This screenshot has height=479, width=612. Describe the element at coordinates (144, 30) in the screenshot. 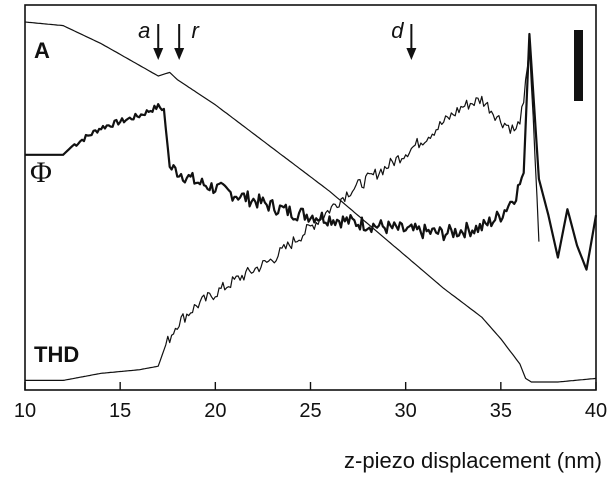

I see `marker-label: a` at that location.